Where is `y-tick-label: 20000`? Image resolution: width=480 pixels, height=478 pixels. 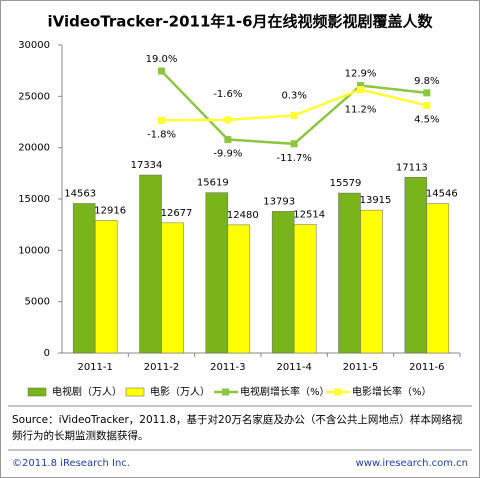 y-tick-label: 20000 is located at coordinates (34, 148).